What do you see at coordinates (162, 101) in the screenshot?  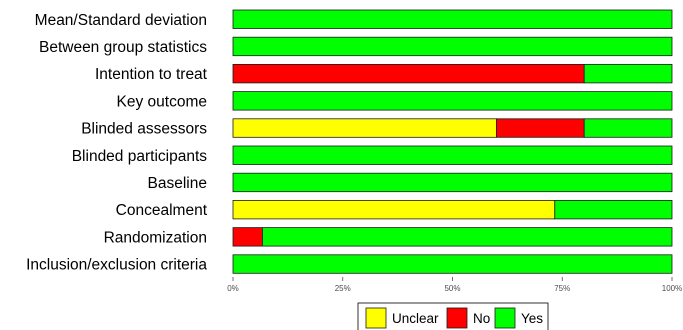 I see `category-label: Key outcome` at bounding box center [162, 101].